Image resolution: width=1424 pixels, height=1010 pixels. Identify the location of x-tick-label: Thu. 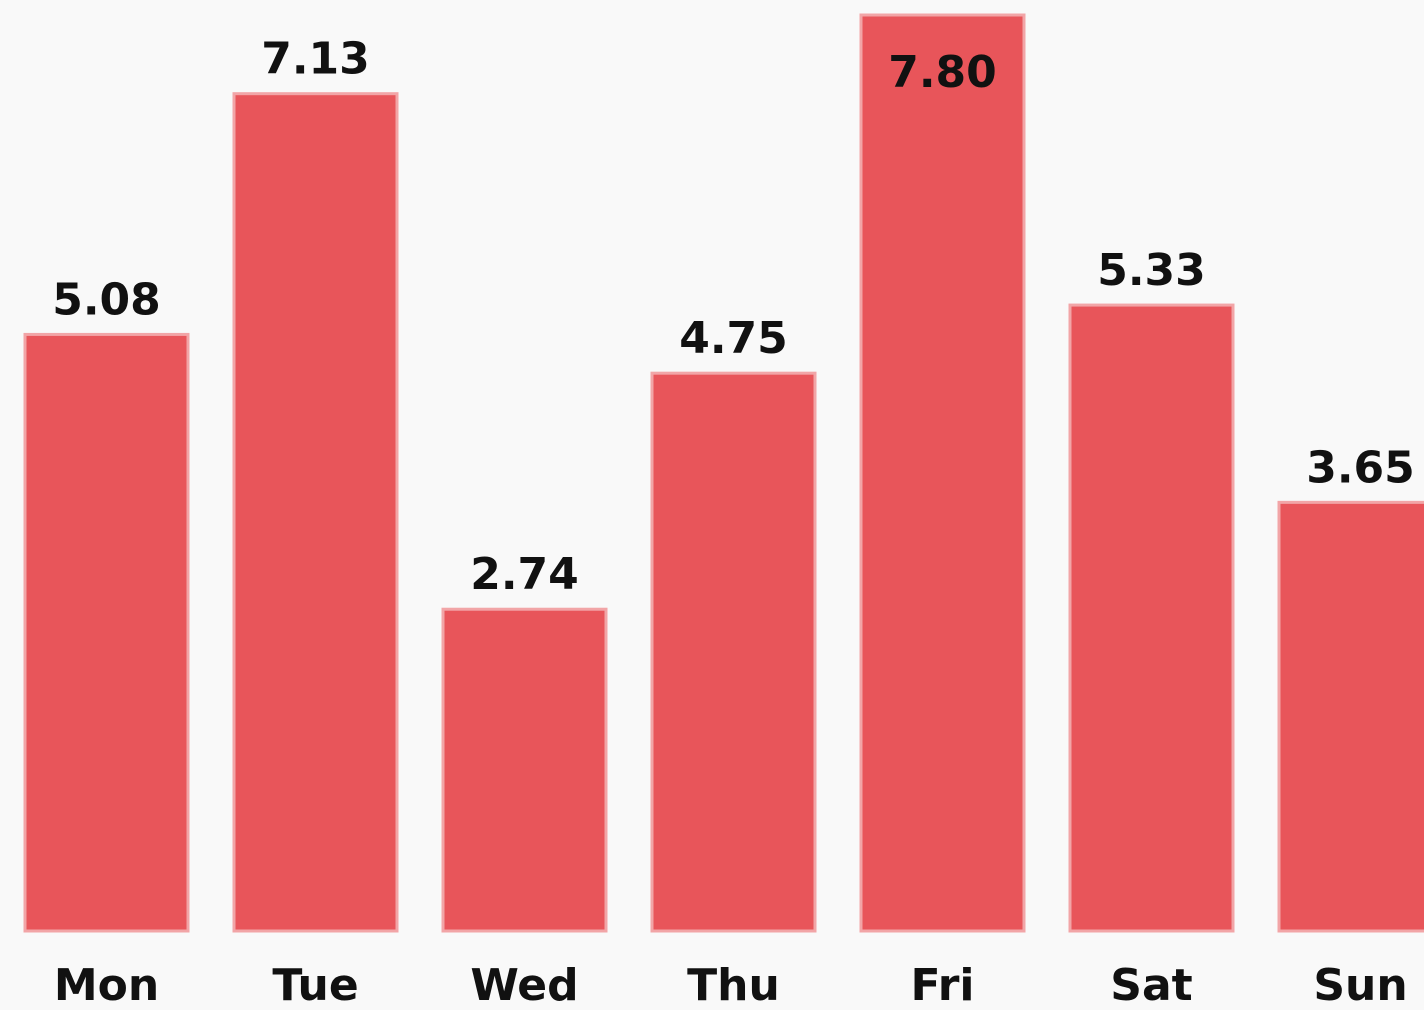
(733, 985).